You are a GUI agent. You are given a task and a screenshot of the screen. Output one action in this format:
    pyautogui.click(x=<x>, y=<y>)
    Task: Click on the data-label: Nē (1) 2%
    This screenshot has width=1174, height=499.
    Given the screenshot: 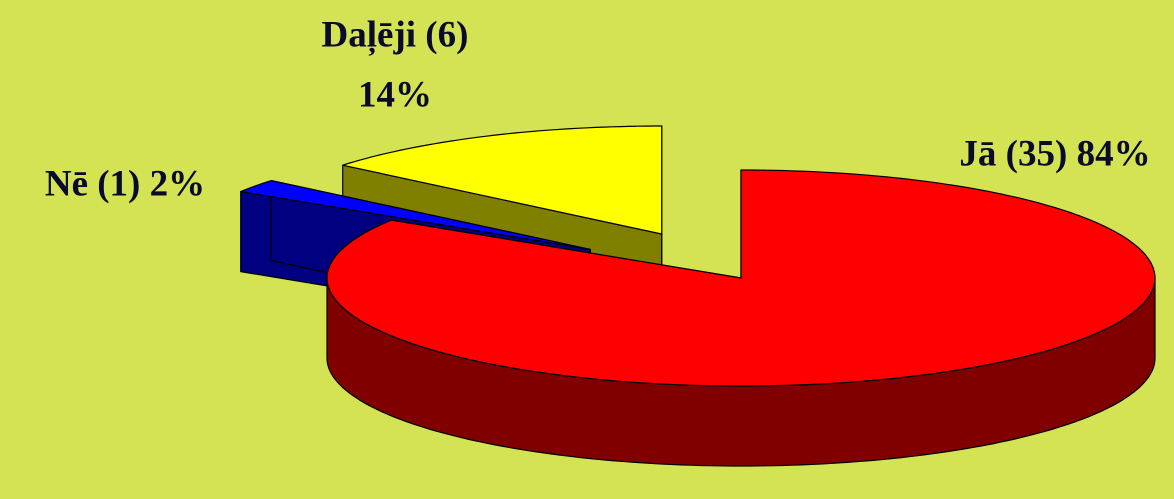 What is the action you would take?
    pyautogui.click(x=125, y=183)
    